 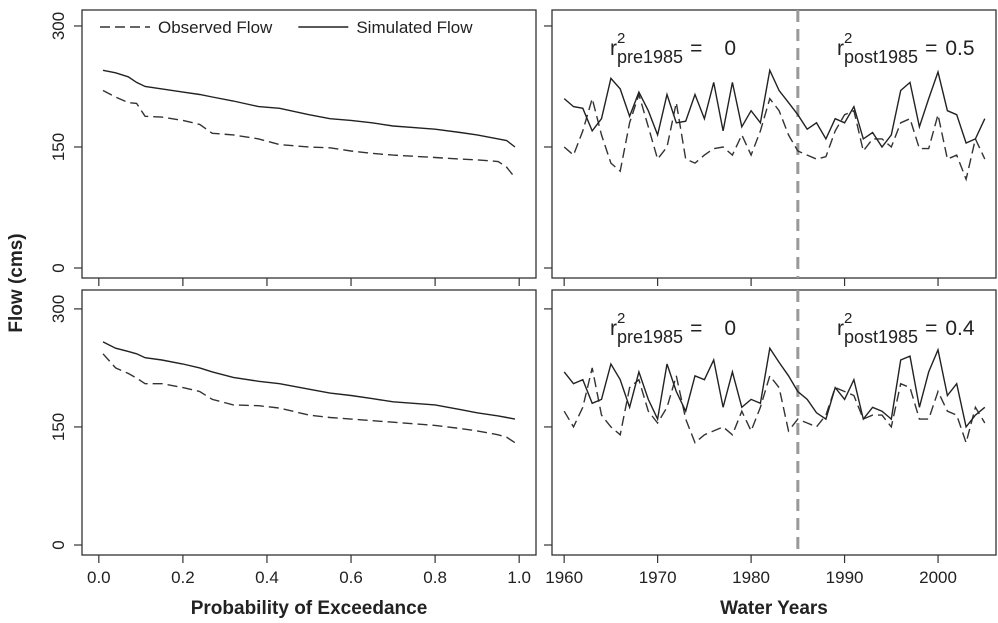 I want to click on x-tick-label: 0.6, so click(x=351, y=577).